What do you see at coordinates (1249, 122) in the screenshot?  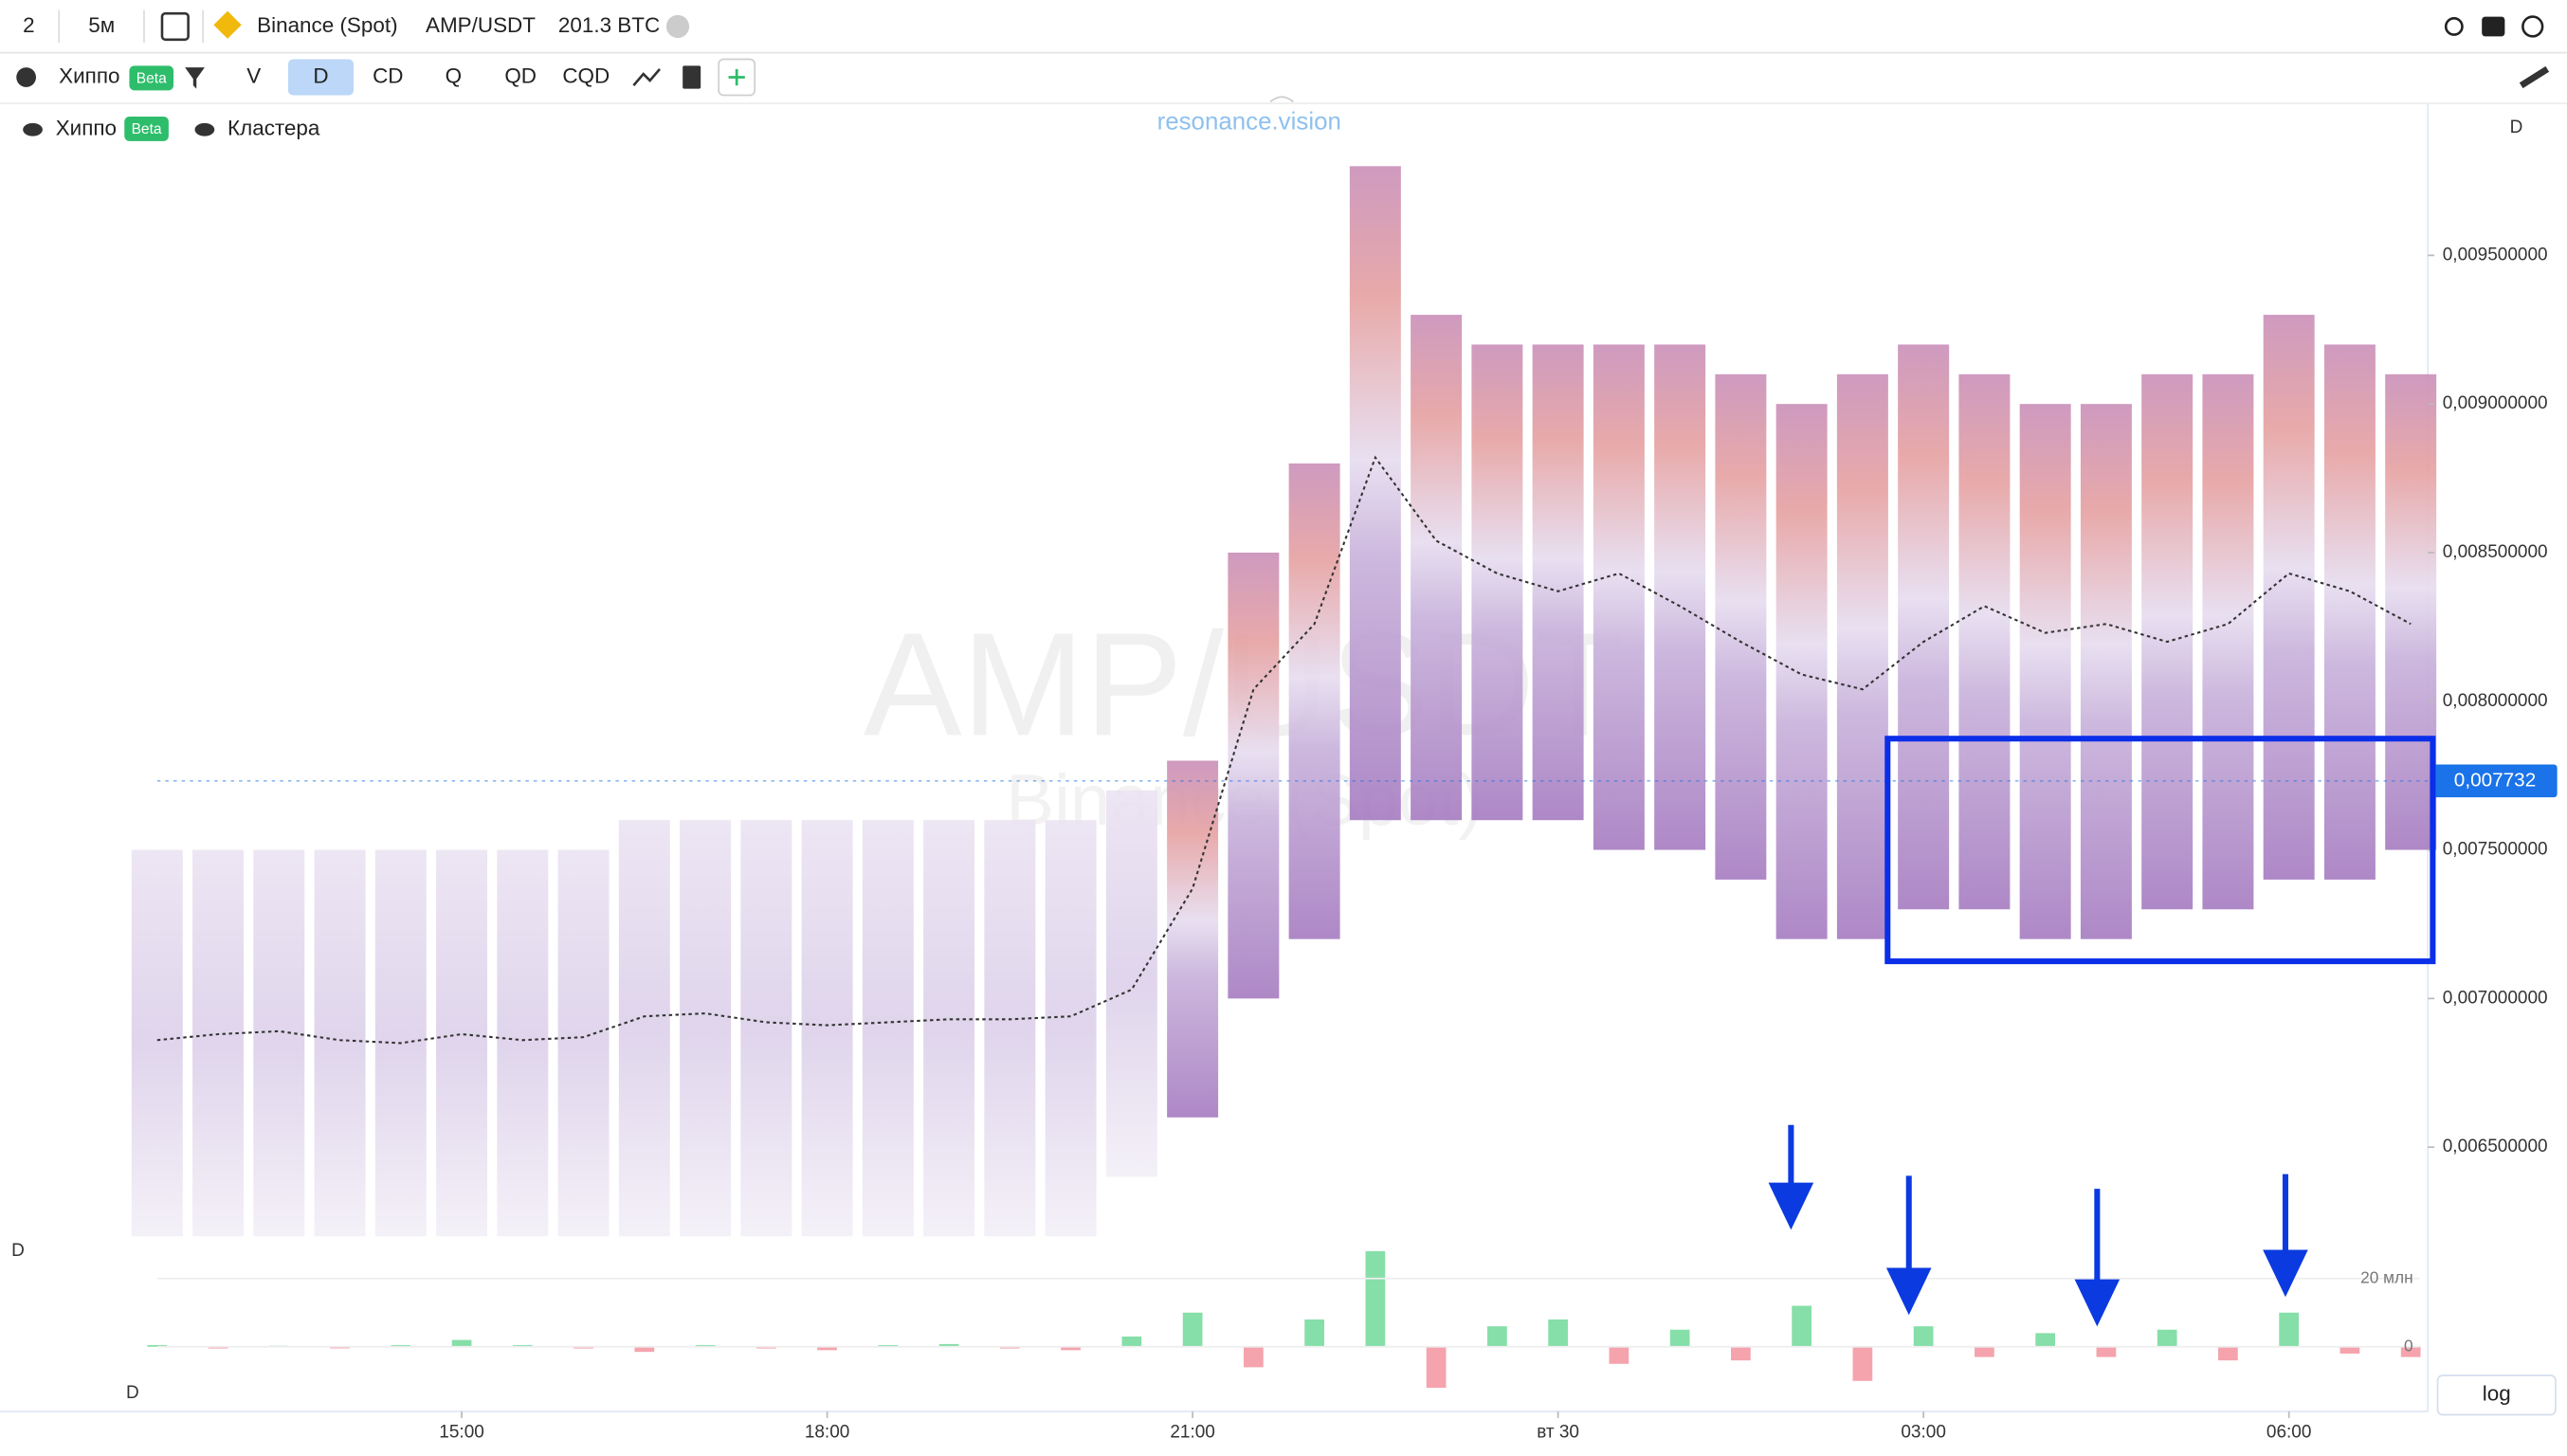 I see `site-watermark: resonance.vision` at bounding box center [1249, 122].